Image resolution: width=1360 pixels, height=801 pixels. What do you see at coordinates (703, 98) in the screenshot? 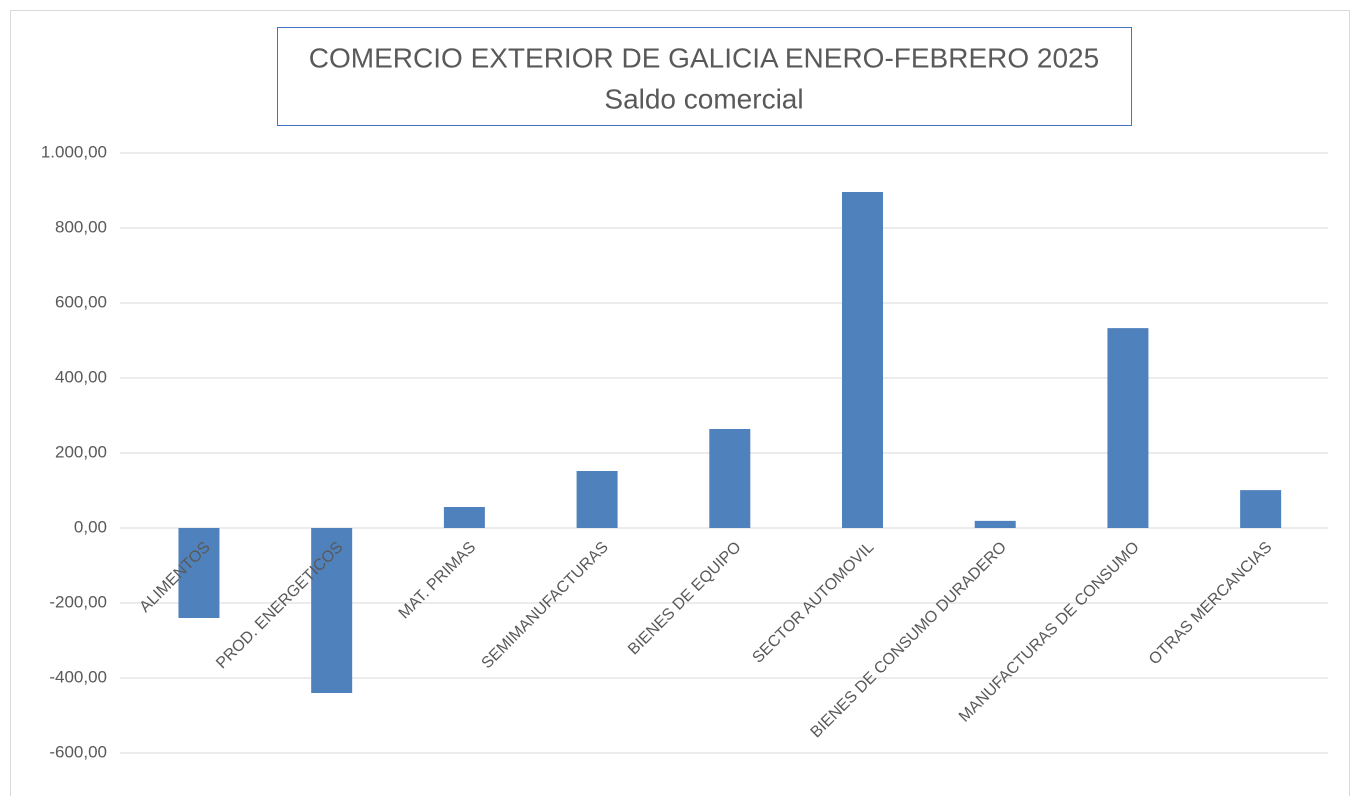
I see `chart-subtitle: Saldo comercial` at bounding box center [703, 98].